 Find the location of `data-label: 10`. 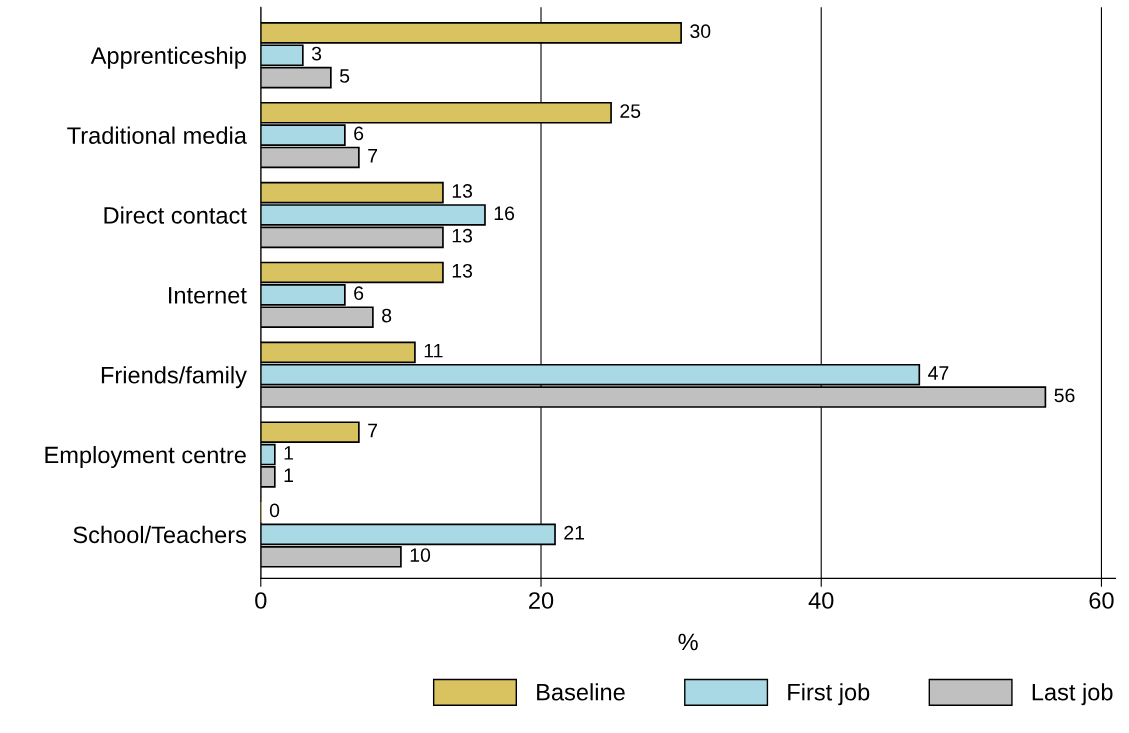

data-label: 10 is located at coordinates (420, 555).